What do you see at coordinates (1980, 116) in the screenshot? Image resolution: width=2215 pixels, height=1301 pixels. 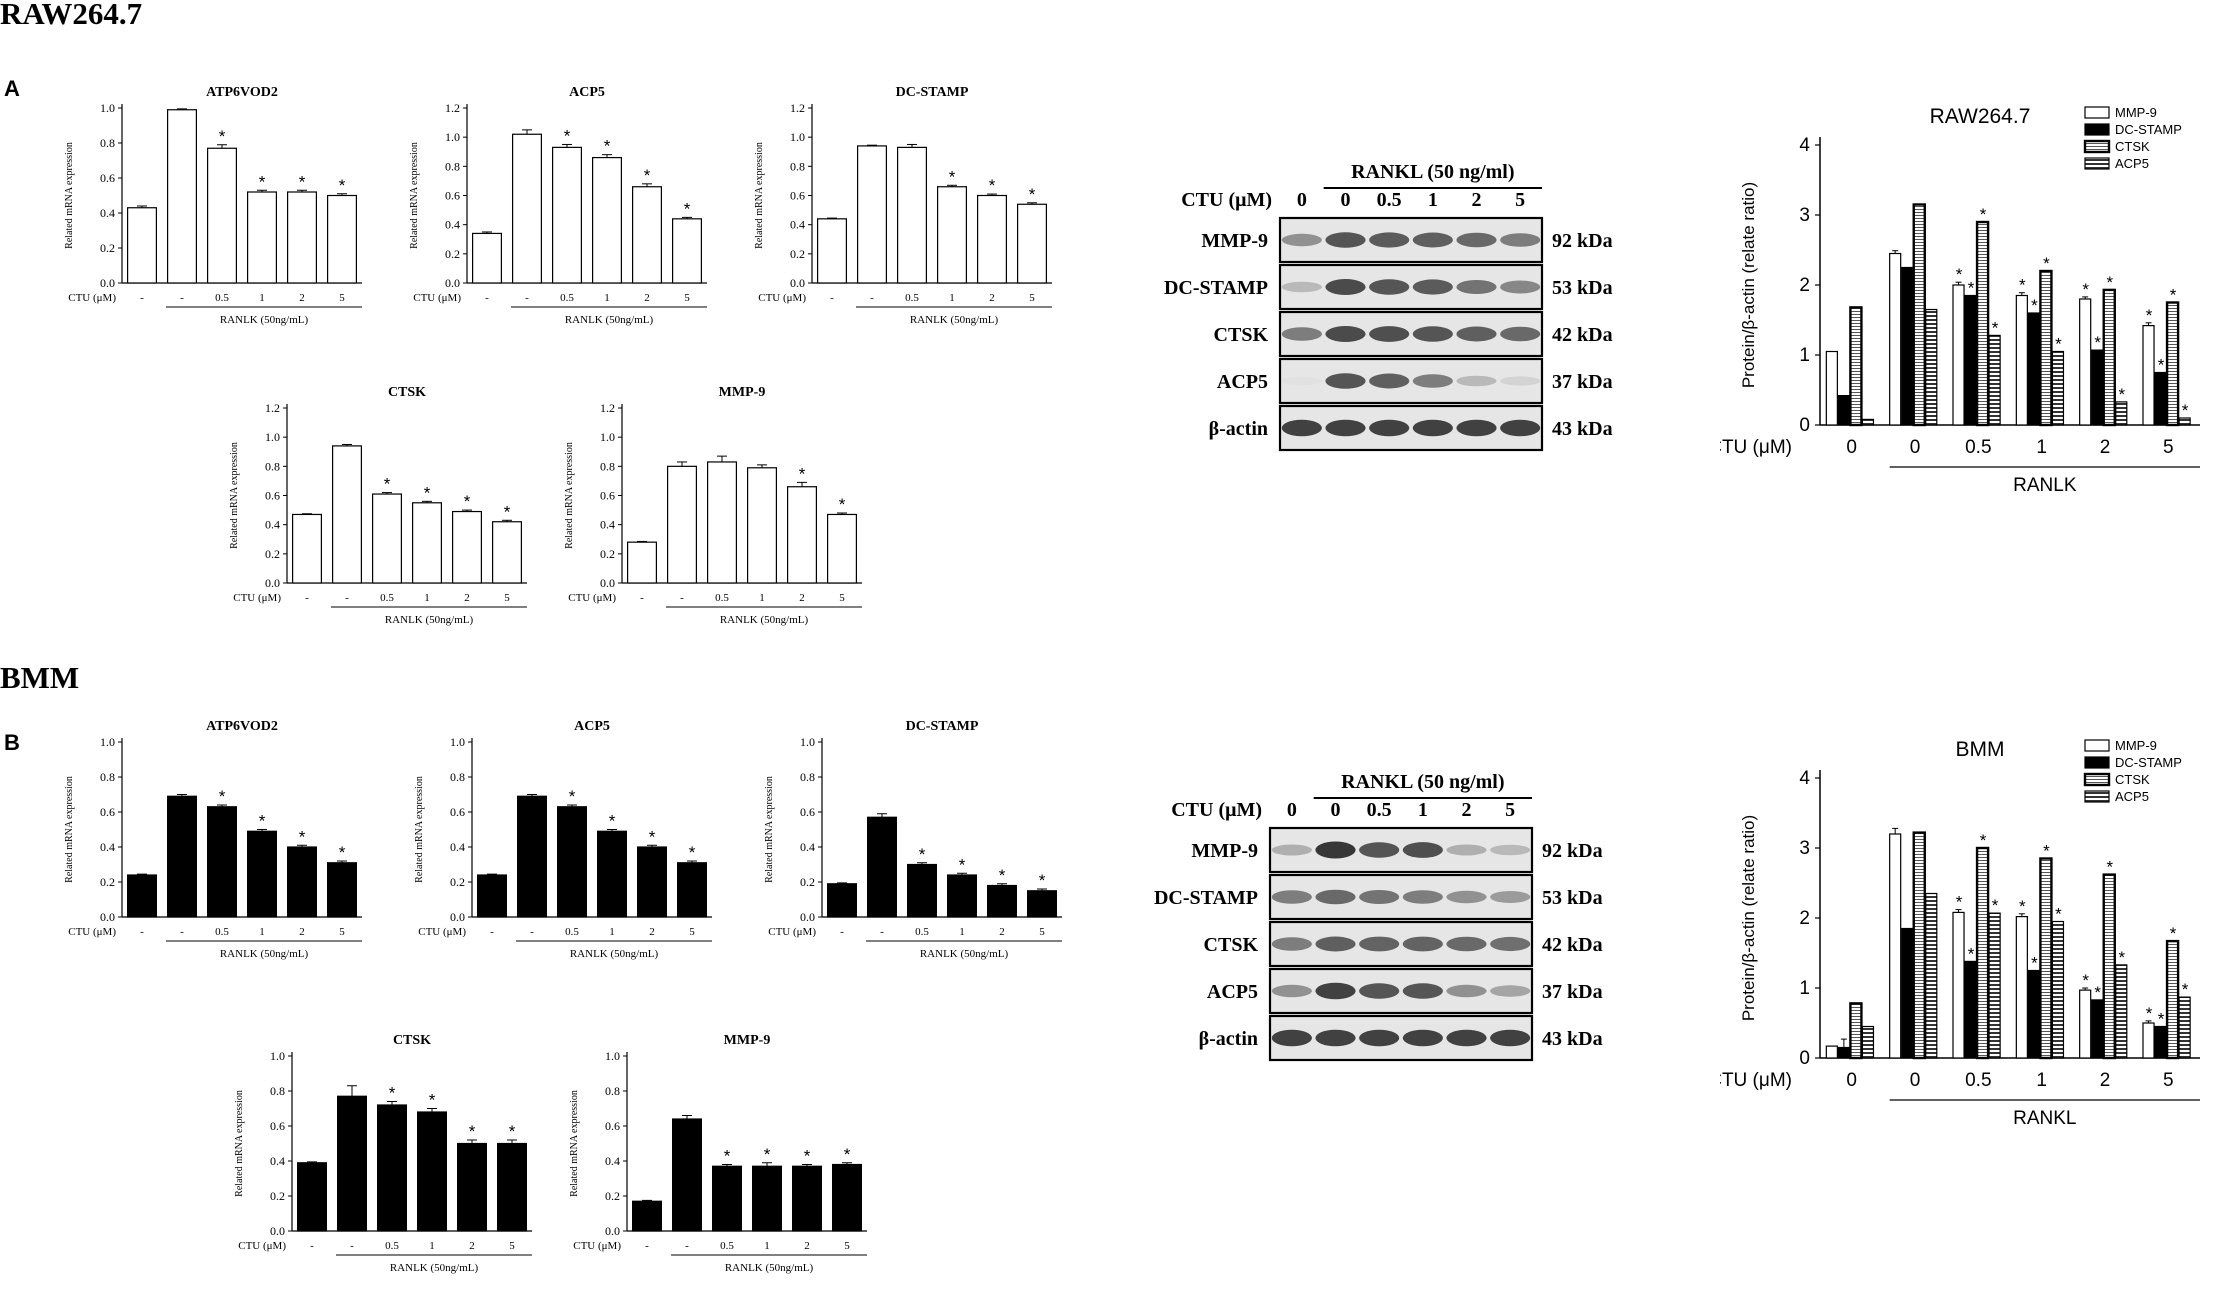 I see `densitometry-title: RAW264.7` at bounding box center [1980, 116].